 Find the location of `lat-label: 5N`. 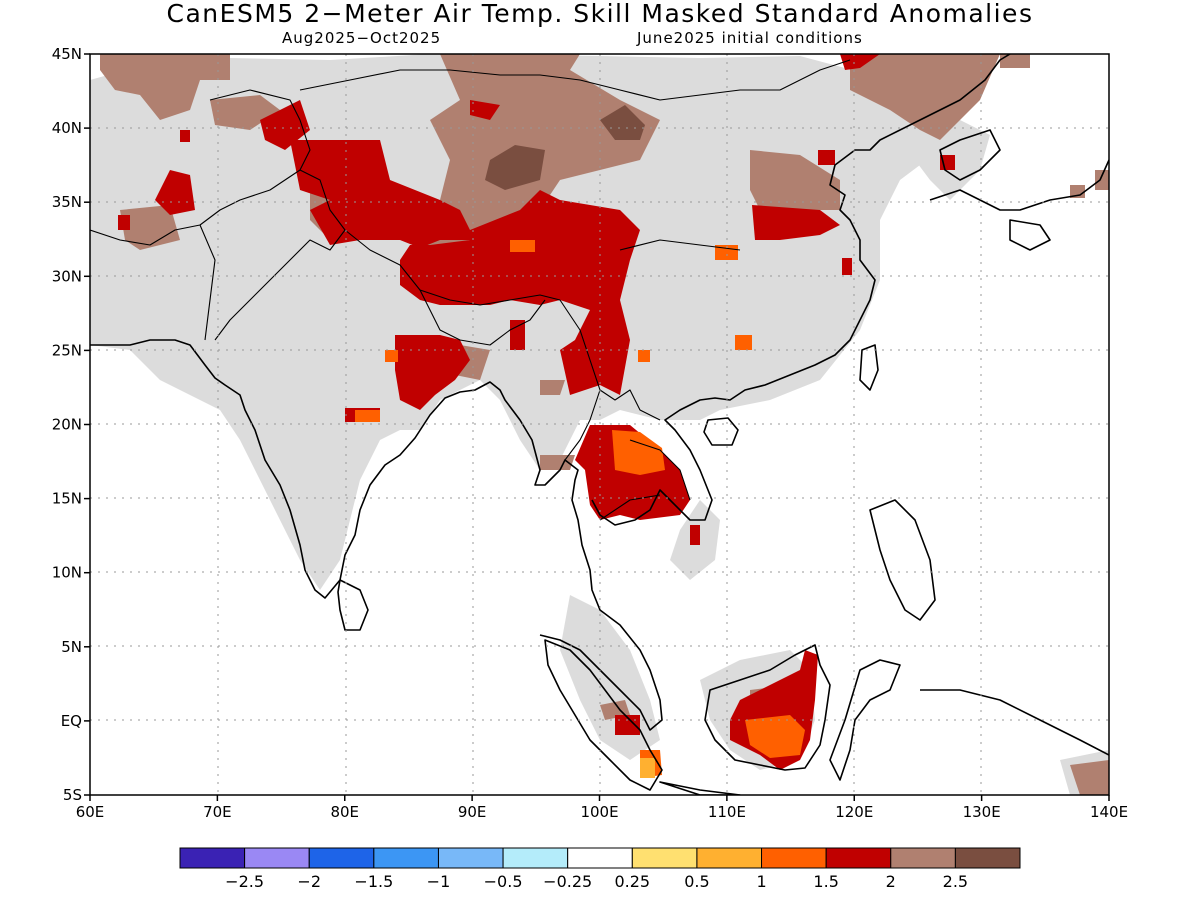

lat-label: 5N is located at coordinates (71, 647).